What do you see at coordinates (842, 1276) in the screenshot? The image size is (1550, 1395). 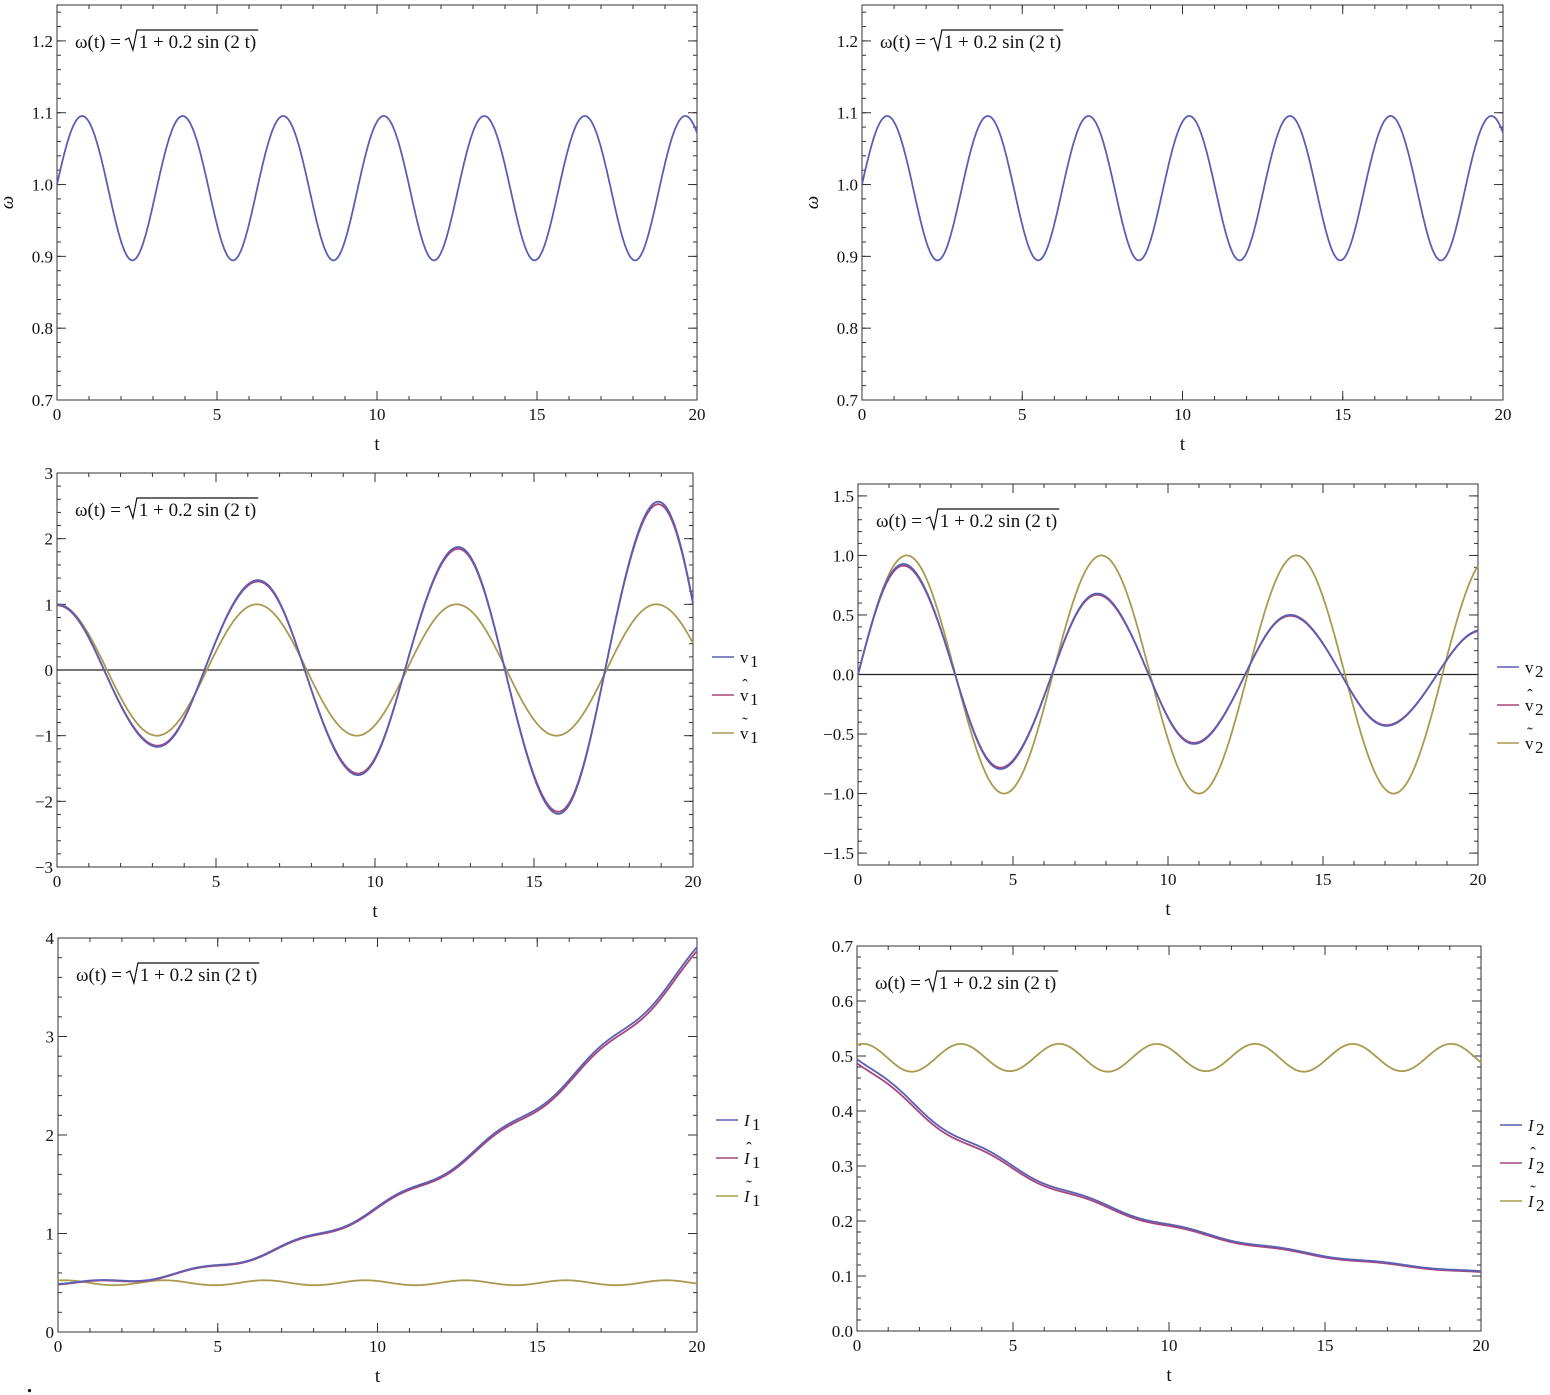 I see `y-tick-label: 0.1` at bounding box center [842, 1276].